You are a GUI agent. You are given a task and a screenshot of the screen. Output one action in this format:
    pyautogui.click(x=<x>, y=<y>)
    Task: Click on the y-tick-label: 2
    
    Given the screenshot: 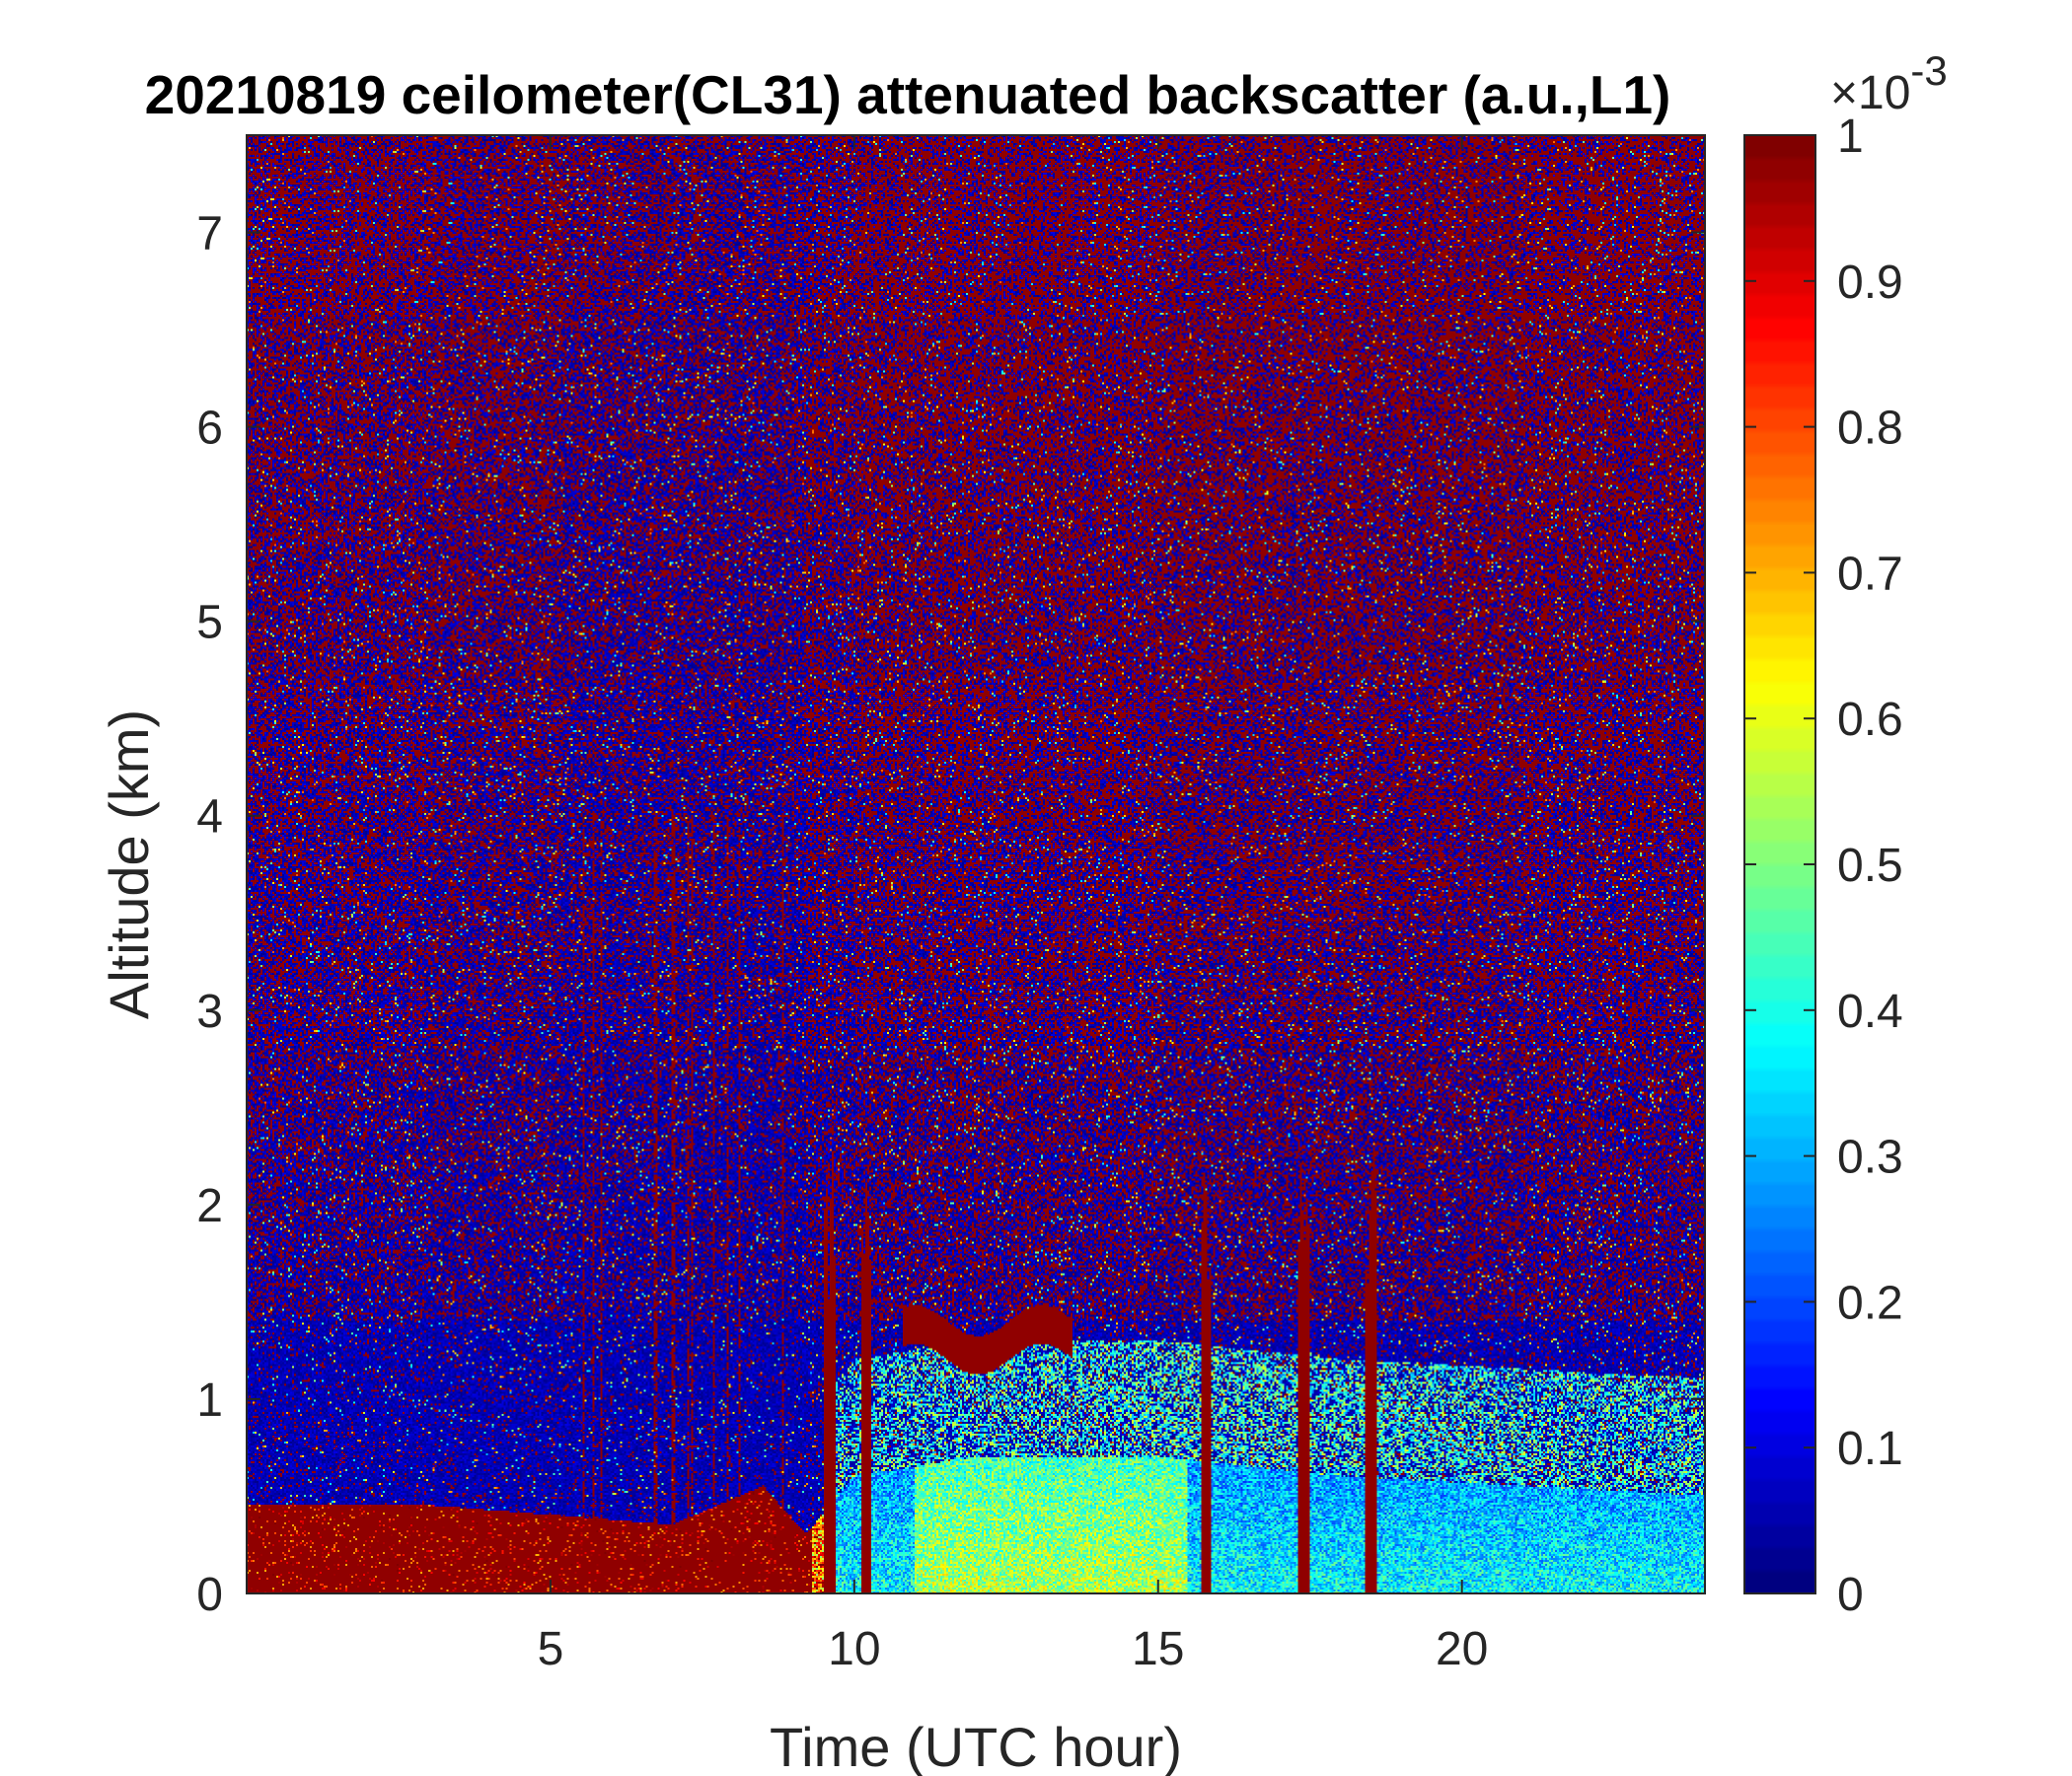 What is the action you would take?
    pyautogui.click(x=210, y=1206)
    